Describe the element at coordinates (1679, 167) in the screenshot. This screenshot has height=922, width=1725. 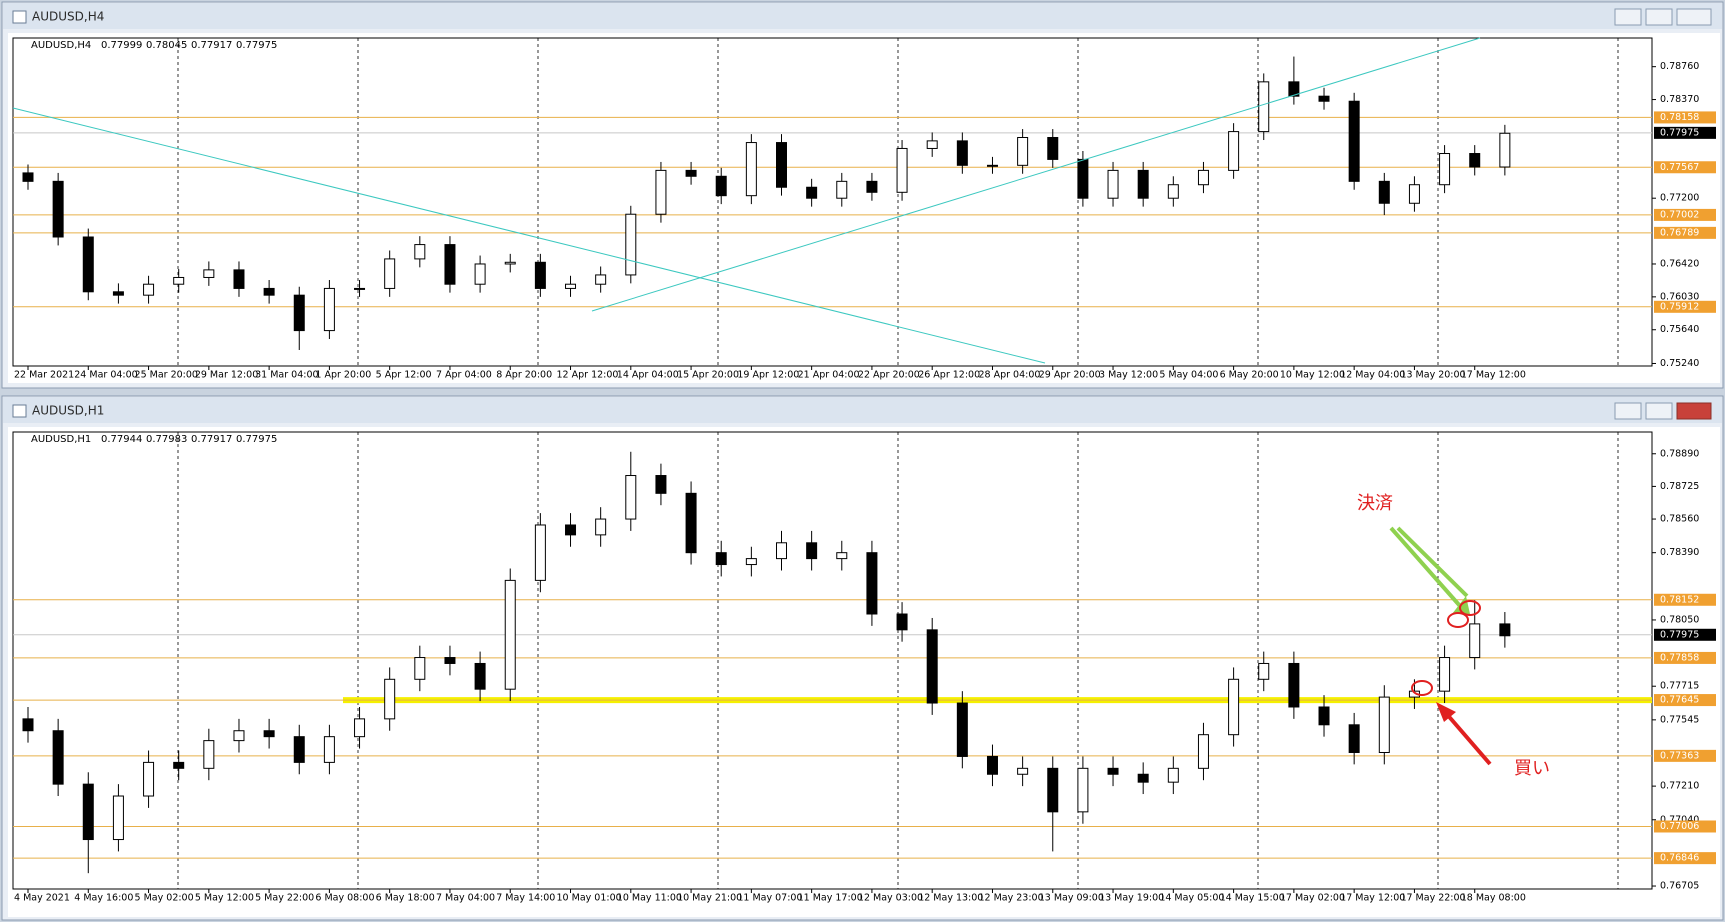
I see `price-label: 0.77567` at that location.